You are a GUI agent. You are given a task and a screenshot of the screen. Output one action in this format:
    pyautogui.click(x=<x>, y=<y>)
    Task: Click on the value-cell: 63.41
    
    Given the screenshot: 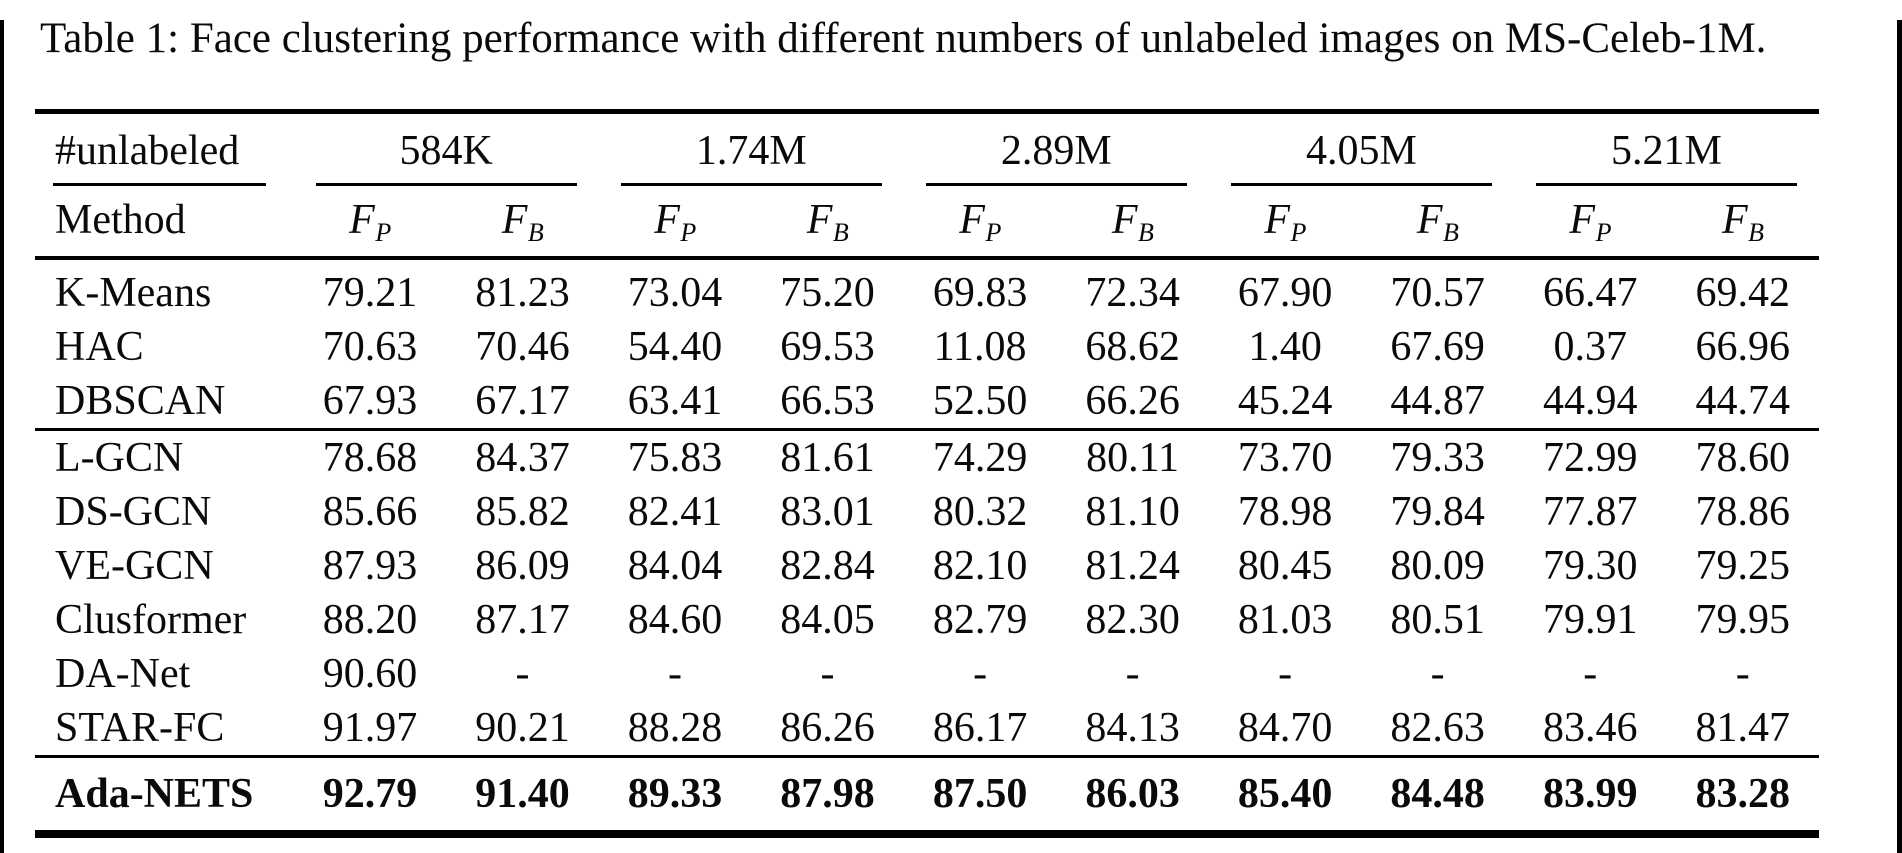 What is the action you would take?
    pyautogui.click(x=675, y=403)
    